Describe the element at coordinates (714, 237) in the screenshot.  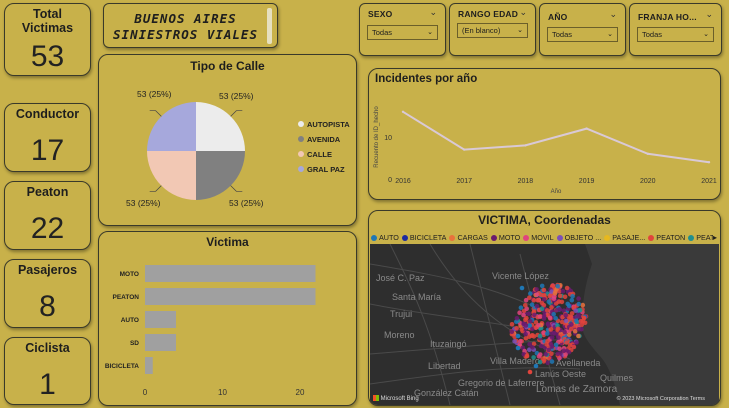
I see `legend-scroll-arrow-icon: ▸` at that location.